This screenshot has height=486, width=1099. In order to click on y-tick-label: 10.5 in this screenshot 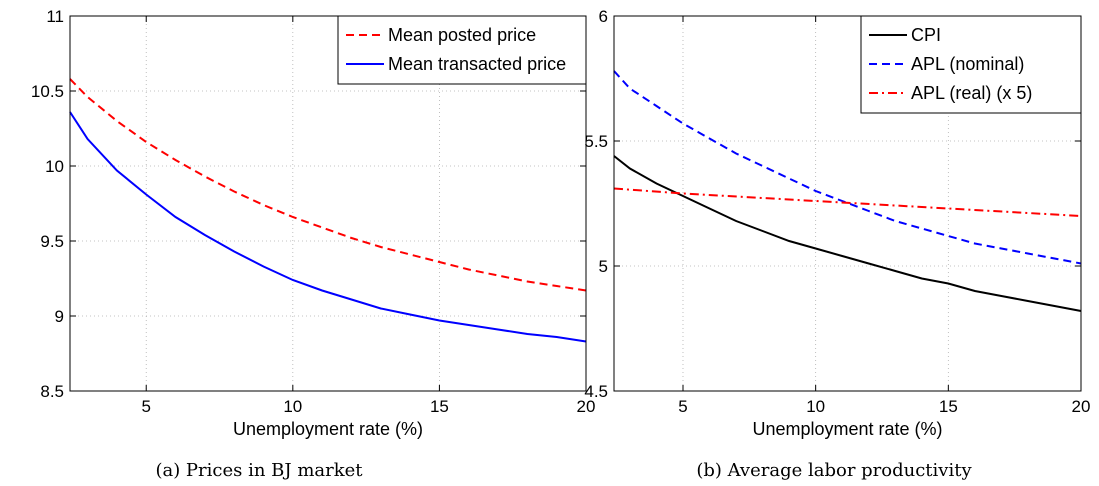, I will do `click(47, 91)`.